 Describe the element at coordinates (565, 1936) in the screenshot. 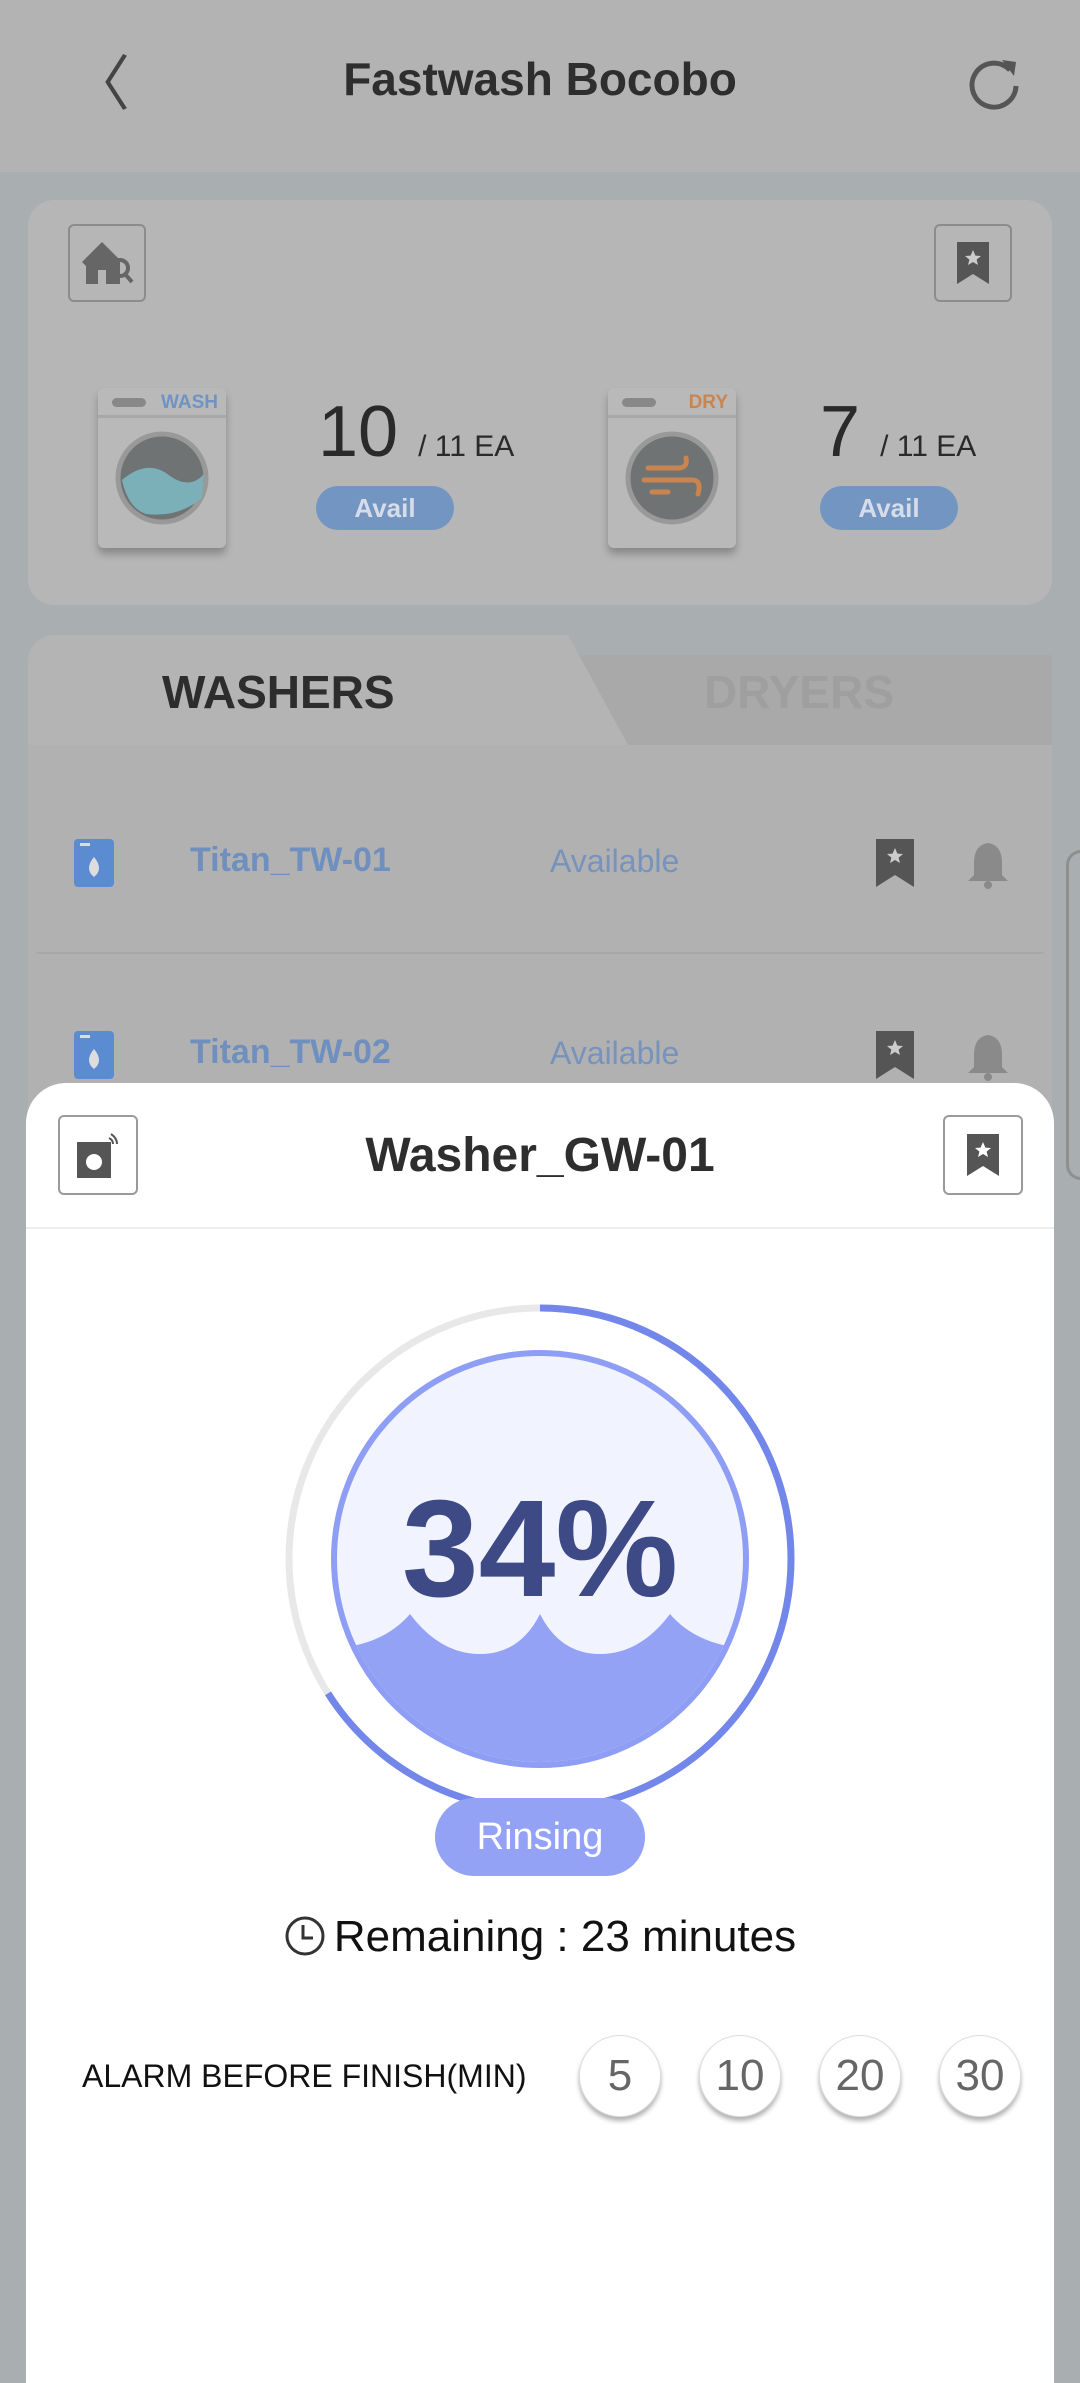

I see `remaining-text: Remaining : 23 minutes` at that location.